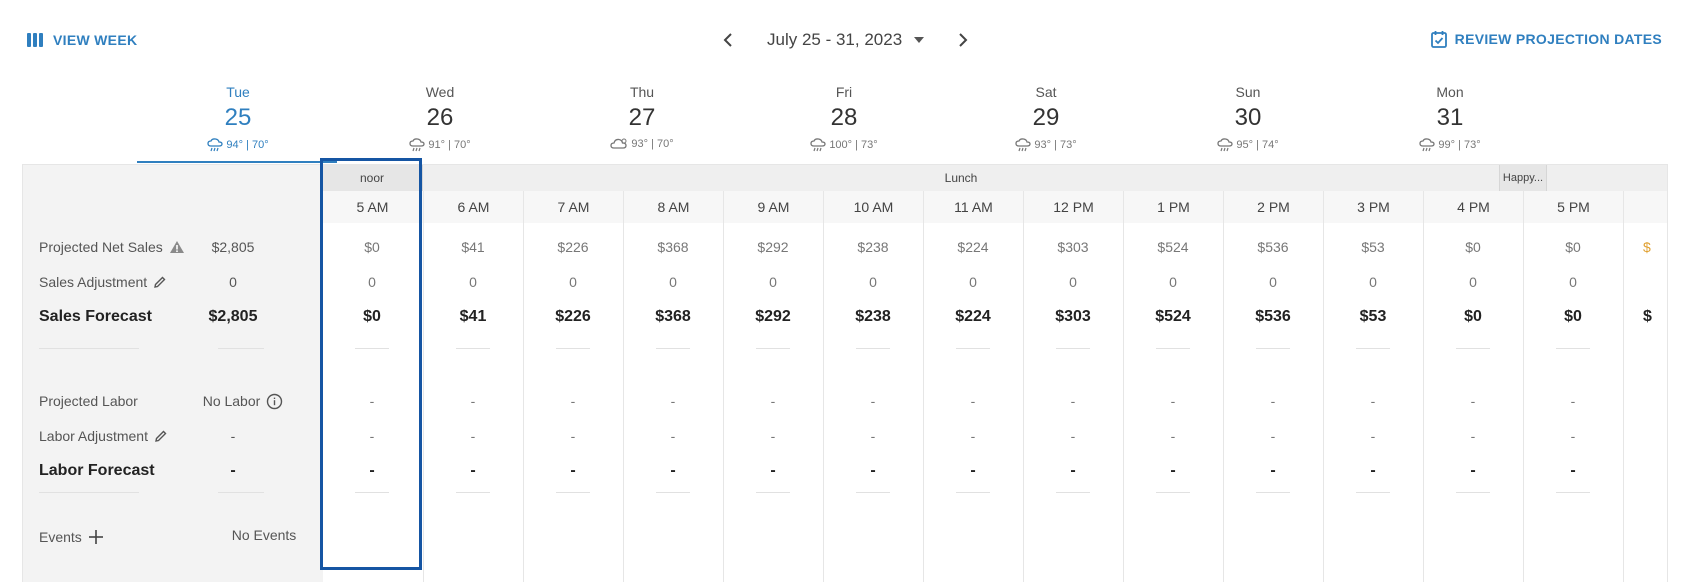 This screenshot has height=582, width=1686. I want to click on day-tab-tue: Tue 25 94° | 70°, so click(238, 118).